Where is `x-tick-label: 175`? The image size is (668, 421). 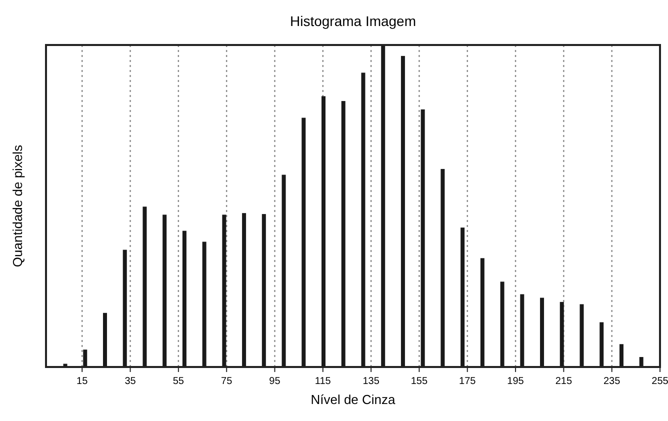
x-tick-label: 175 is located at coordinates (467, 381).